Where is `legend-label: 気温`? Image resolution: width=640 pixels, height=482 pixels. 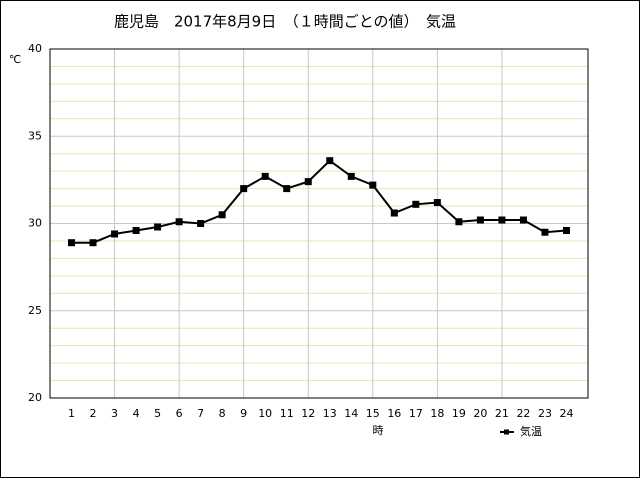
legend-label: 気温 is located at coordinates (531, 431).